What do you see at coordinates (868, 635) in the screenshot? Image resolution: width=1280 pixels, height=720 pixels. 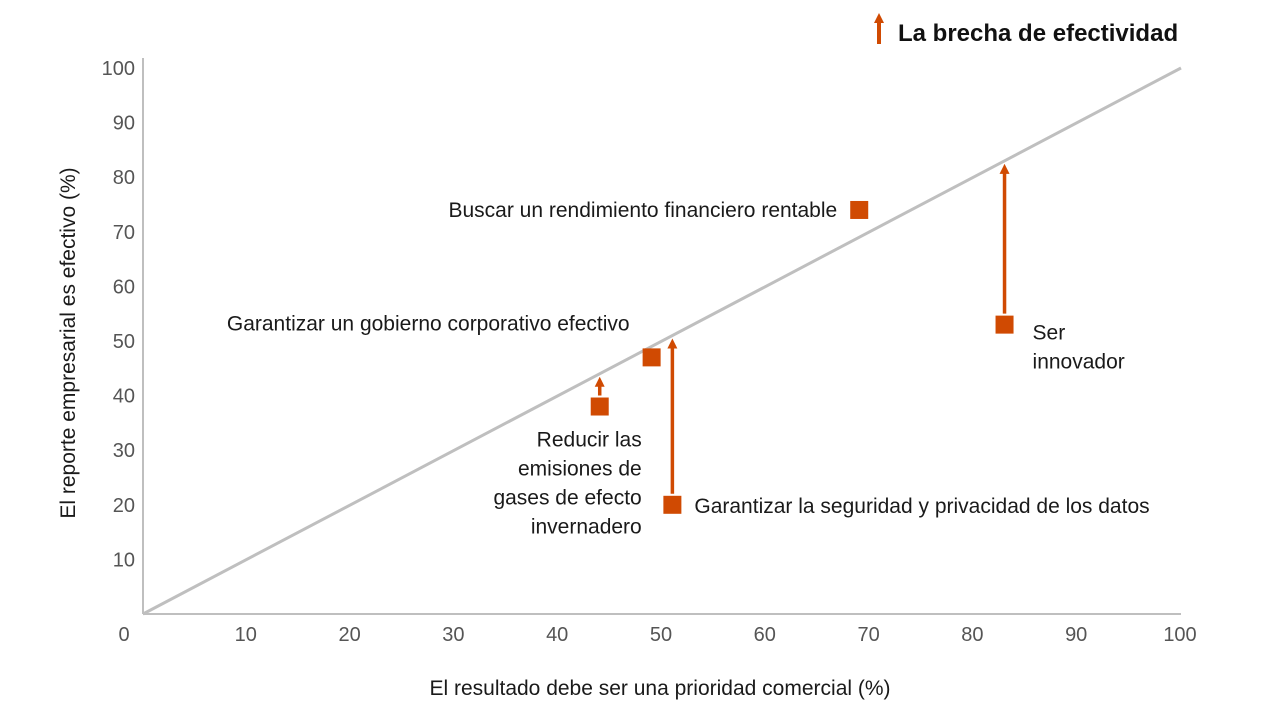 I see `x-tick-label: 70` at bounding box center [868, 635].